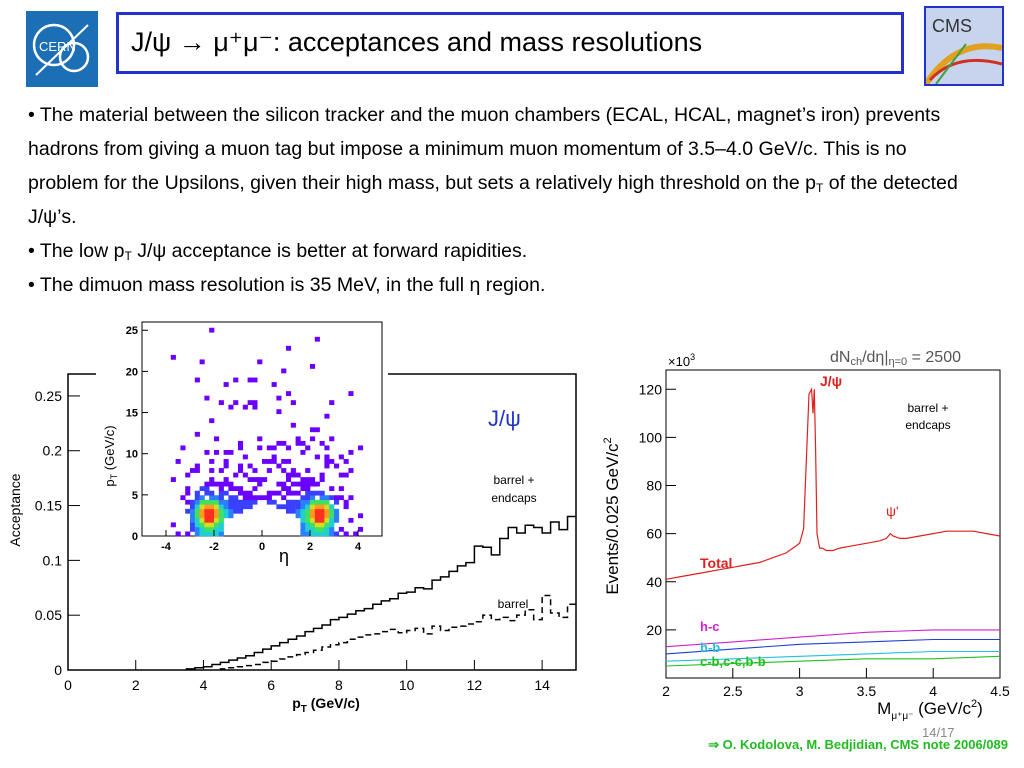  What do you see at coordinates (339, 685) in the screenshot?
I see `x-tick-label: 8` at bounding box center [339, 685].